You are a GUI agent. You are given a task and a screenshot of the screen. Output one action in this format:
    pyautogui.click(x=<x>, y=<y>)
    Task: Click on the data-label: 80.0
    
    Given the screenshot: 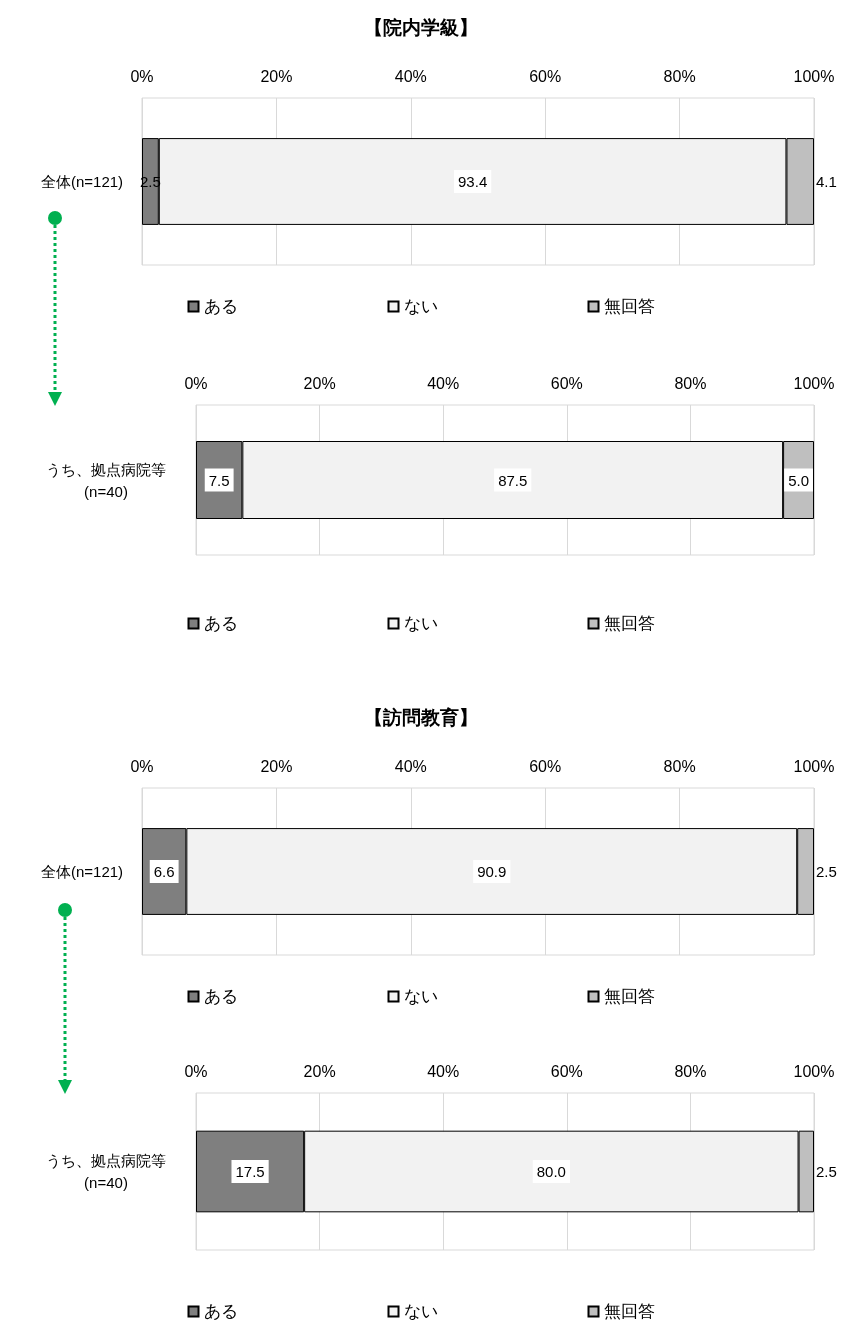 What is the action you would take?
    pyautogui.click(x=551, y=1171)
    